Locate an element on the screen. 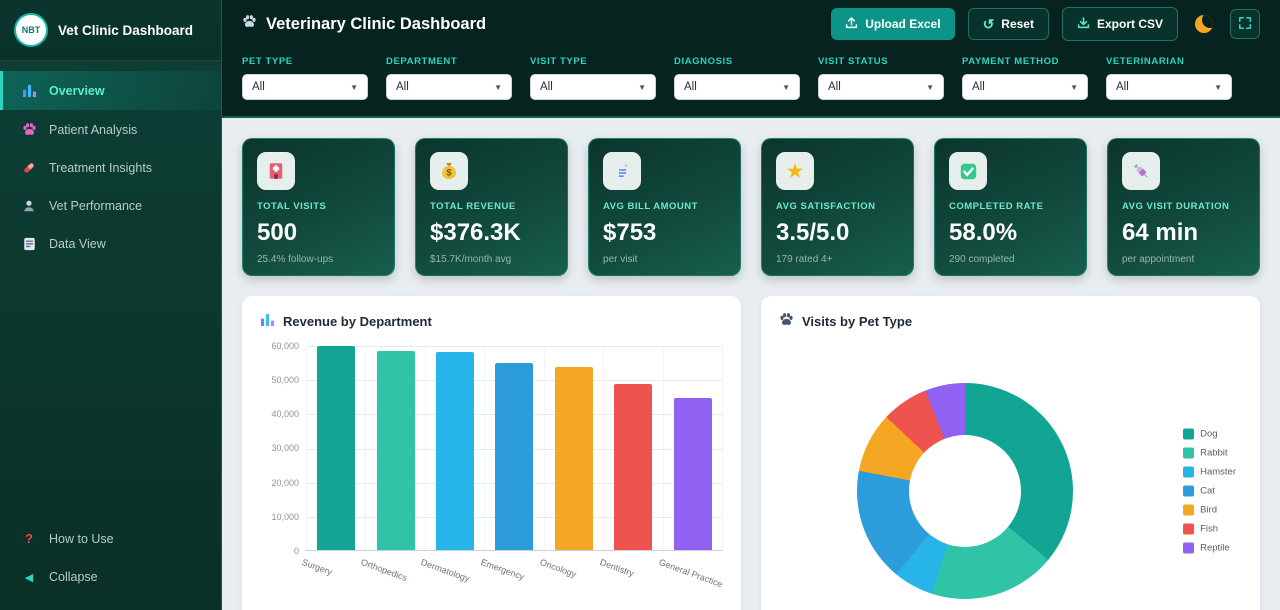  money-icon: $ is located at coordinates (449, 171).